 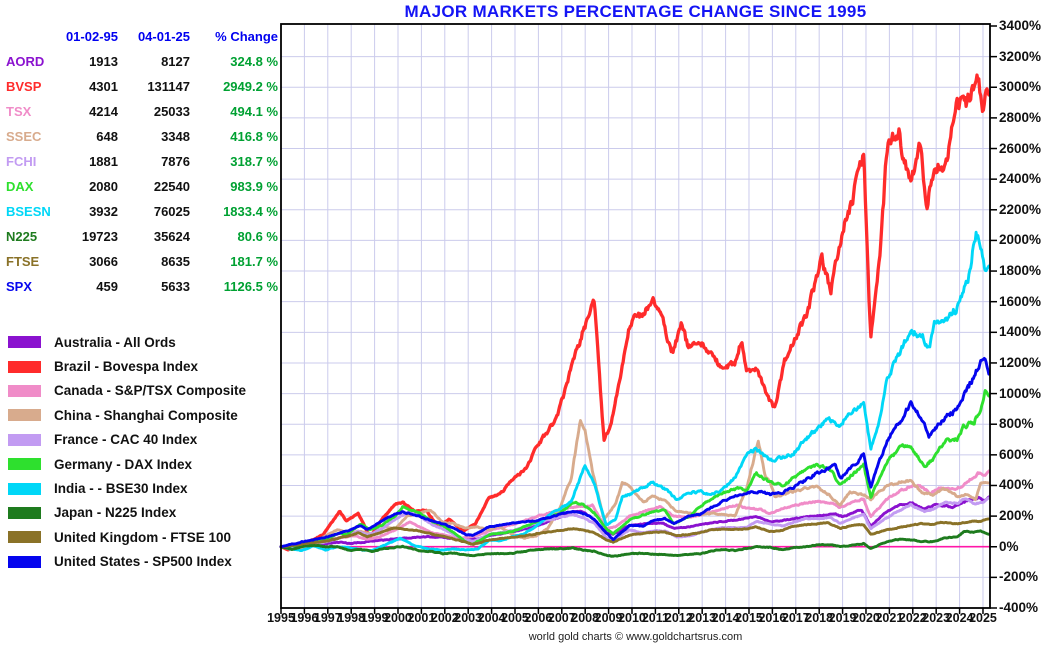 What do you see at coordinates (103, 261) in the screenshot?
I see `row-start-value: 3066` at bounding box center [103, 261].